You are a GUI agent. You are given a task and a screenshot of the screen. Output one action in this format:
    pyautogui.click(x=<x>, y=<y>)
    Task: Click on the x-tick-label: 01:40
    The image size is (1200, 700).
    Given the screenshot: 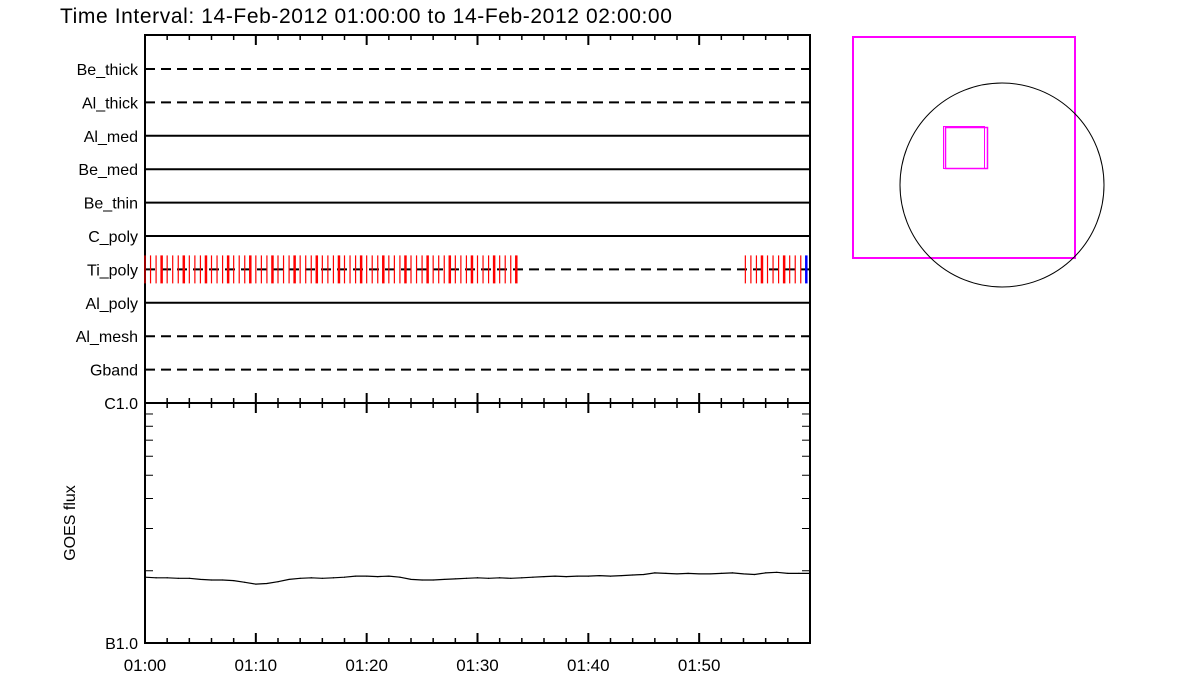 What is the action you would take?
    pyautogui.click(x=588, y=665)
    